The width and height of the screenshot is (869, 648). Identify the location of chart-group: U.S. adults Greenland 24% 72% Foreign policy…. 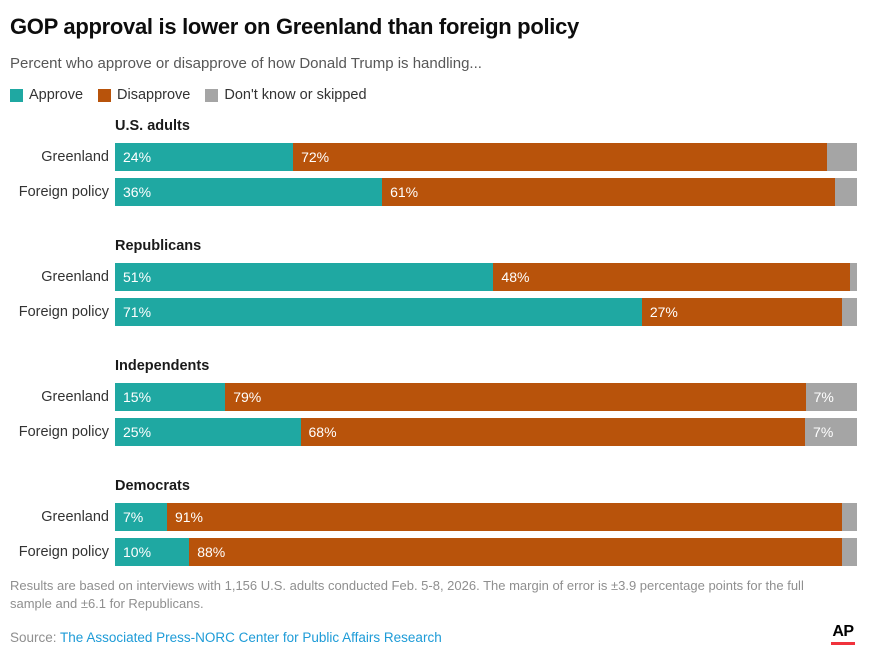
(433, 161).